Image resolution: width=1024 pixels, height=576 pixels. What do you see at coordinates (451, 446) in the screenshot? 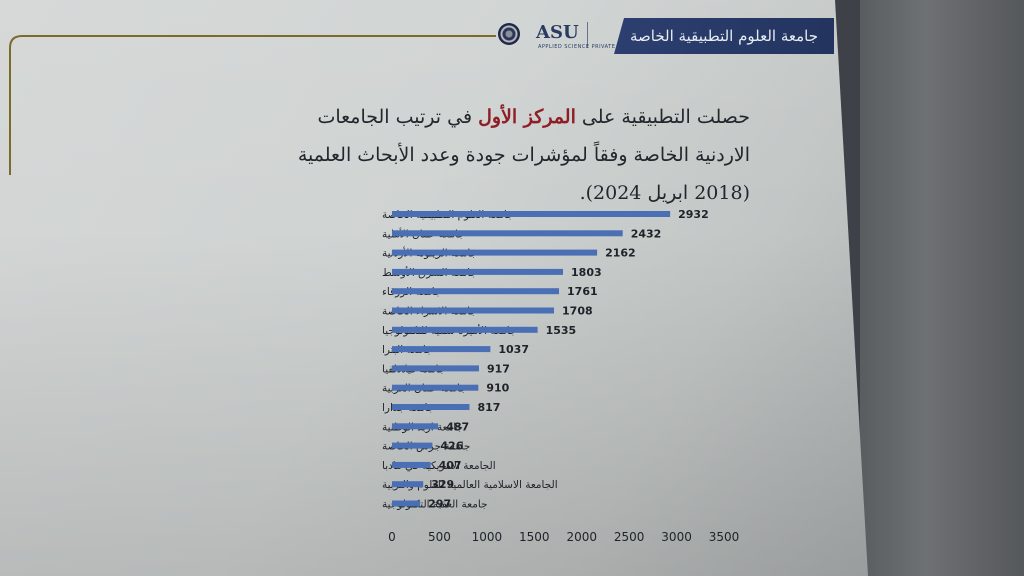
I see `value-label: 426` at bounding box center [451, 446].